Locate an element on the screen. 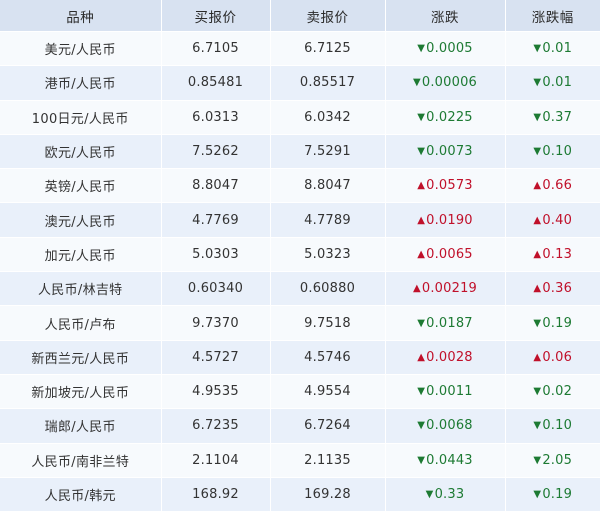  change-percent: ▼0.01 is located at coordinates (552, 83).